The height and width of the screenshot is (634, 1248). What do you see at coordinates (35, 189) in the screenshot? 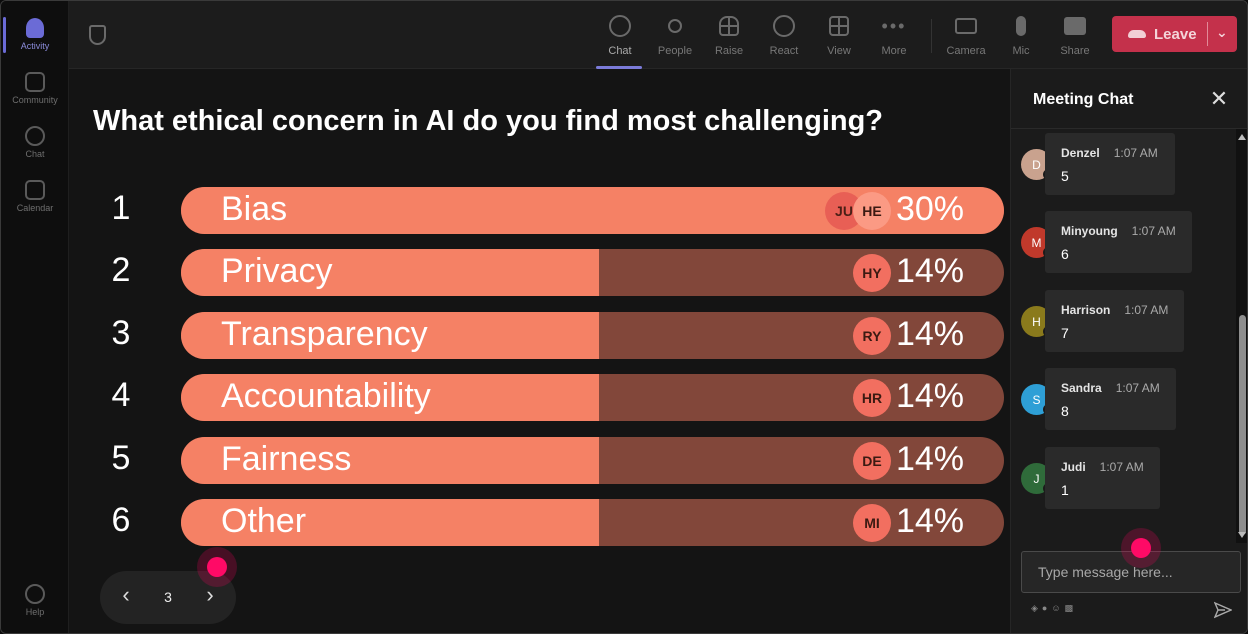
I see `calendar-icon` at bounding box center [35, 189].